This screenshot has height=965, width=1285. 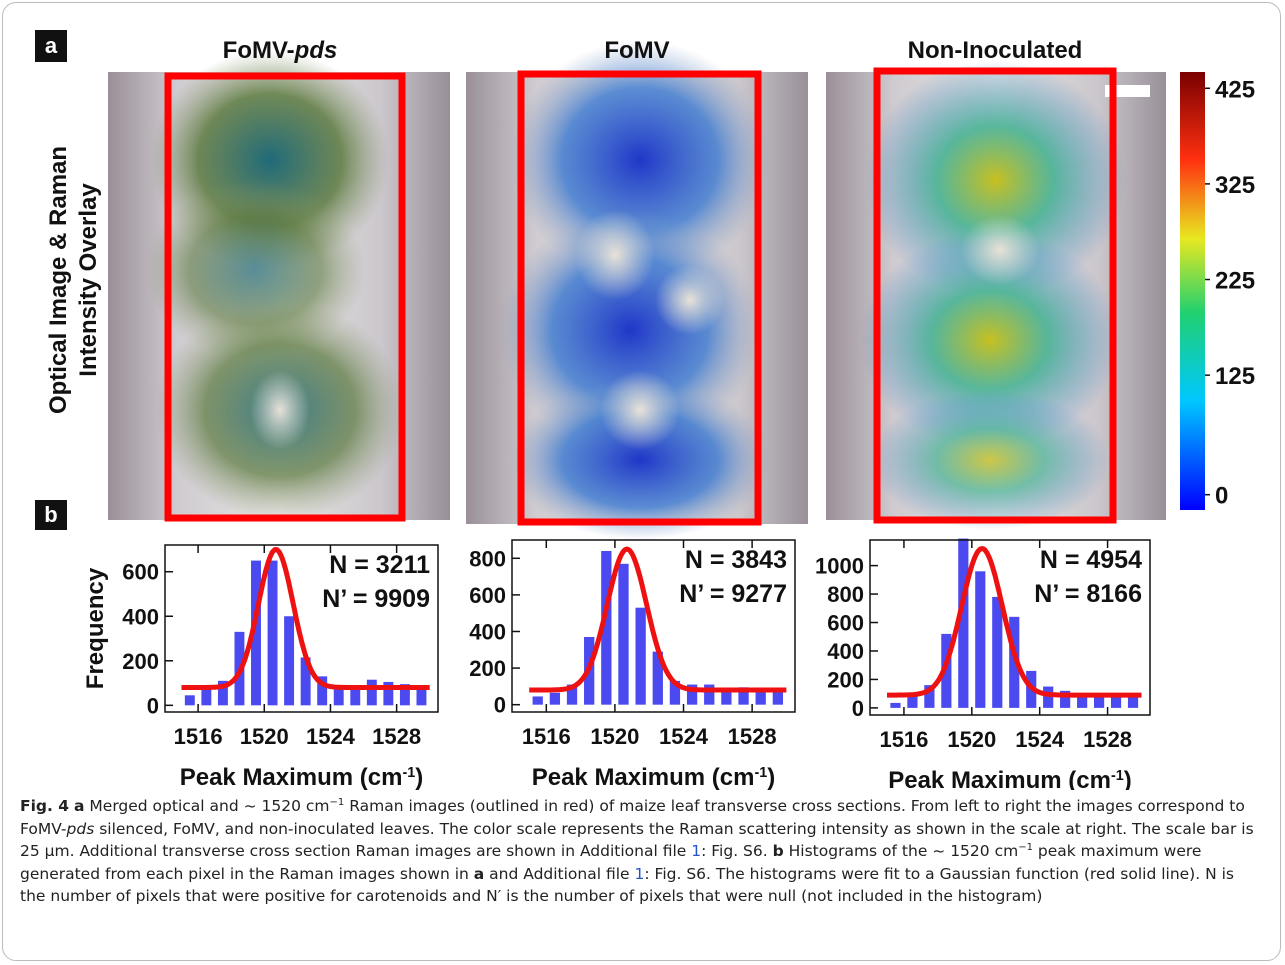 I want to click on text-run: pds, so click(x=316, y=50).